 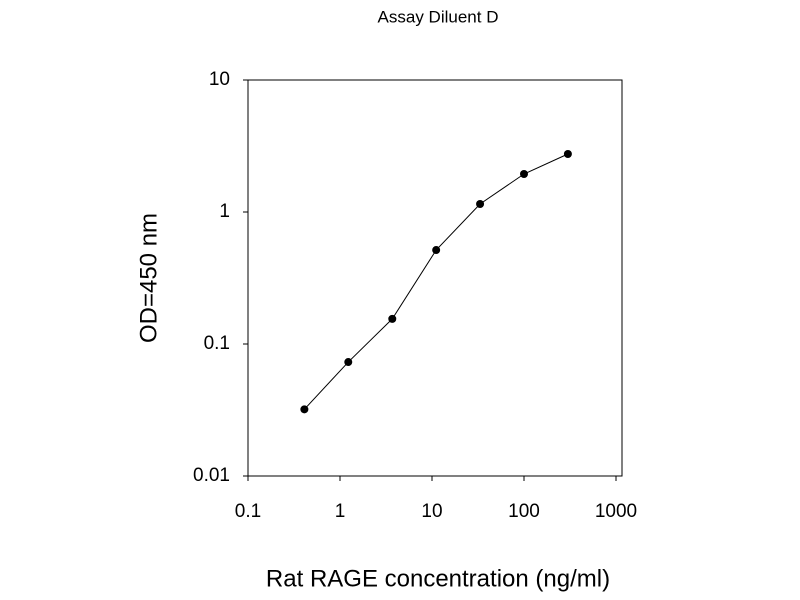 What do you see at coordinates (436, 281) in the screenshot?
I see `data-line` at bounding box center [436, 281].